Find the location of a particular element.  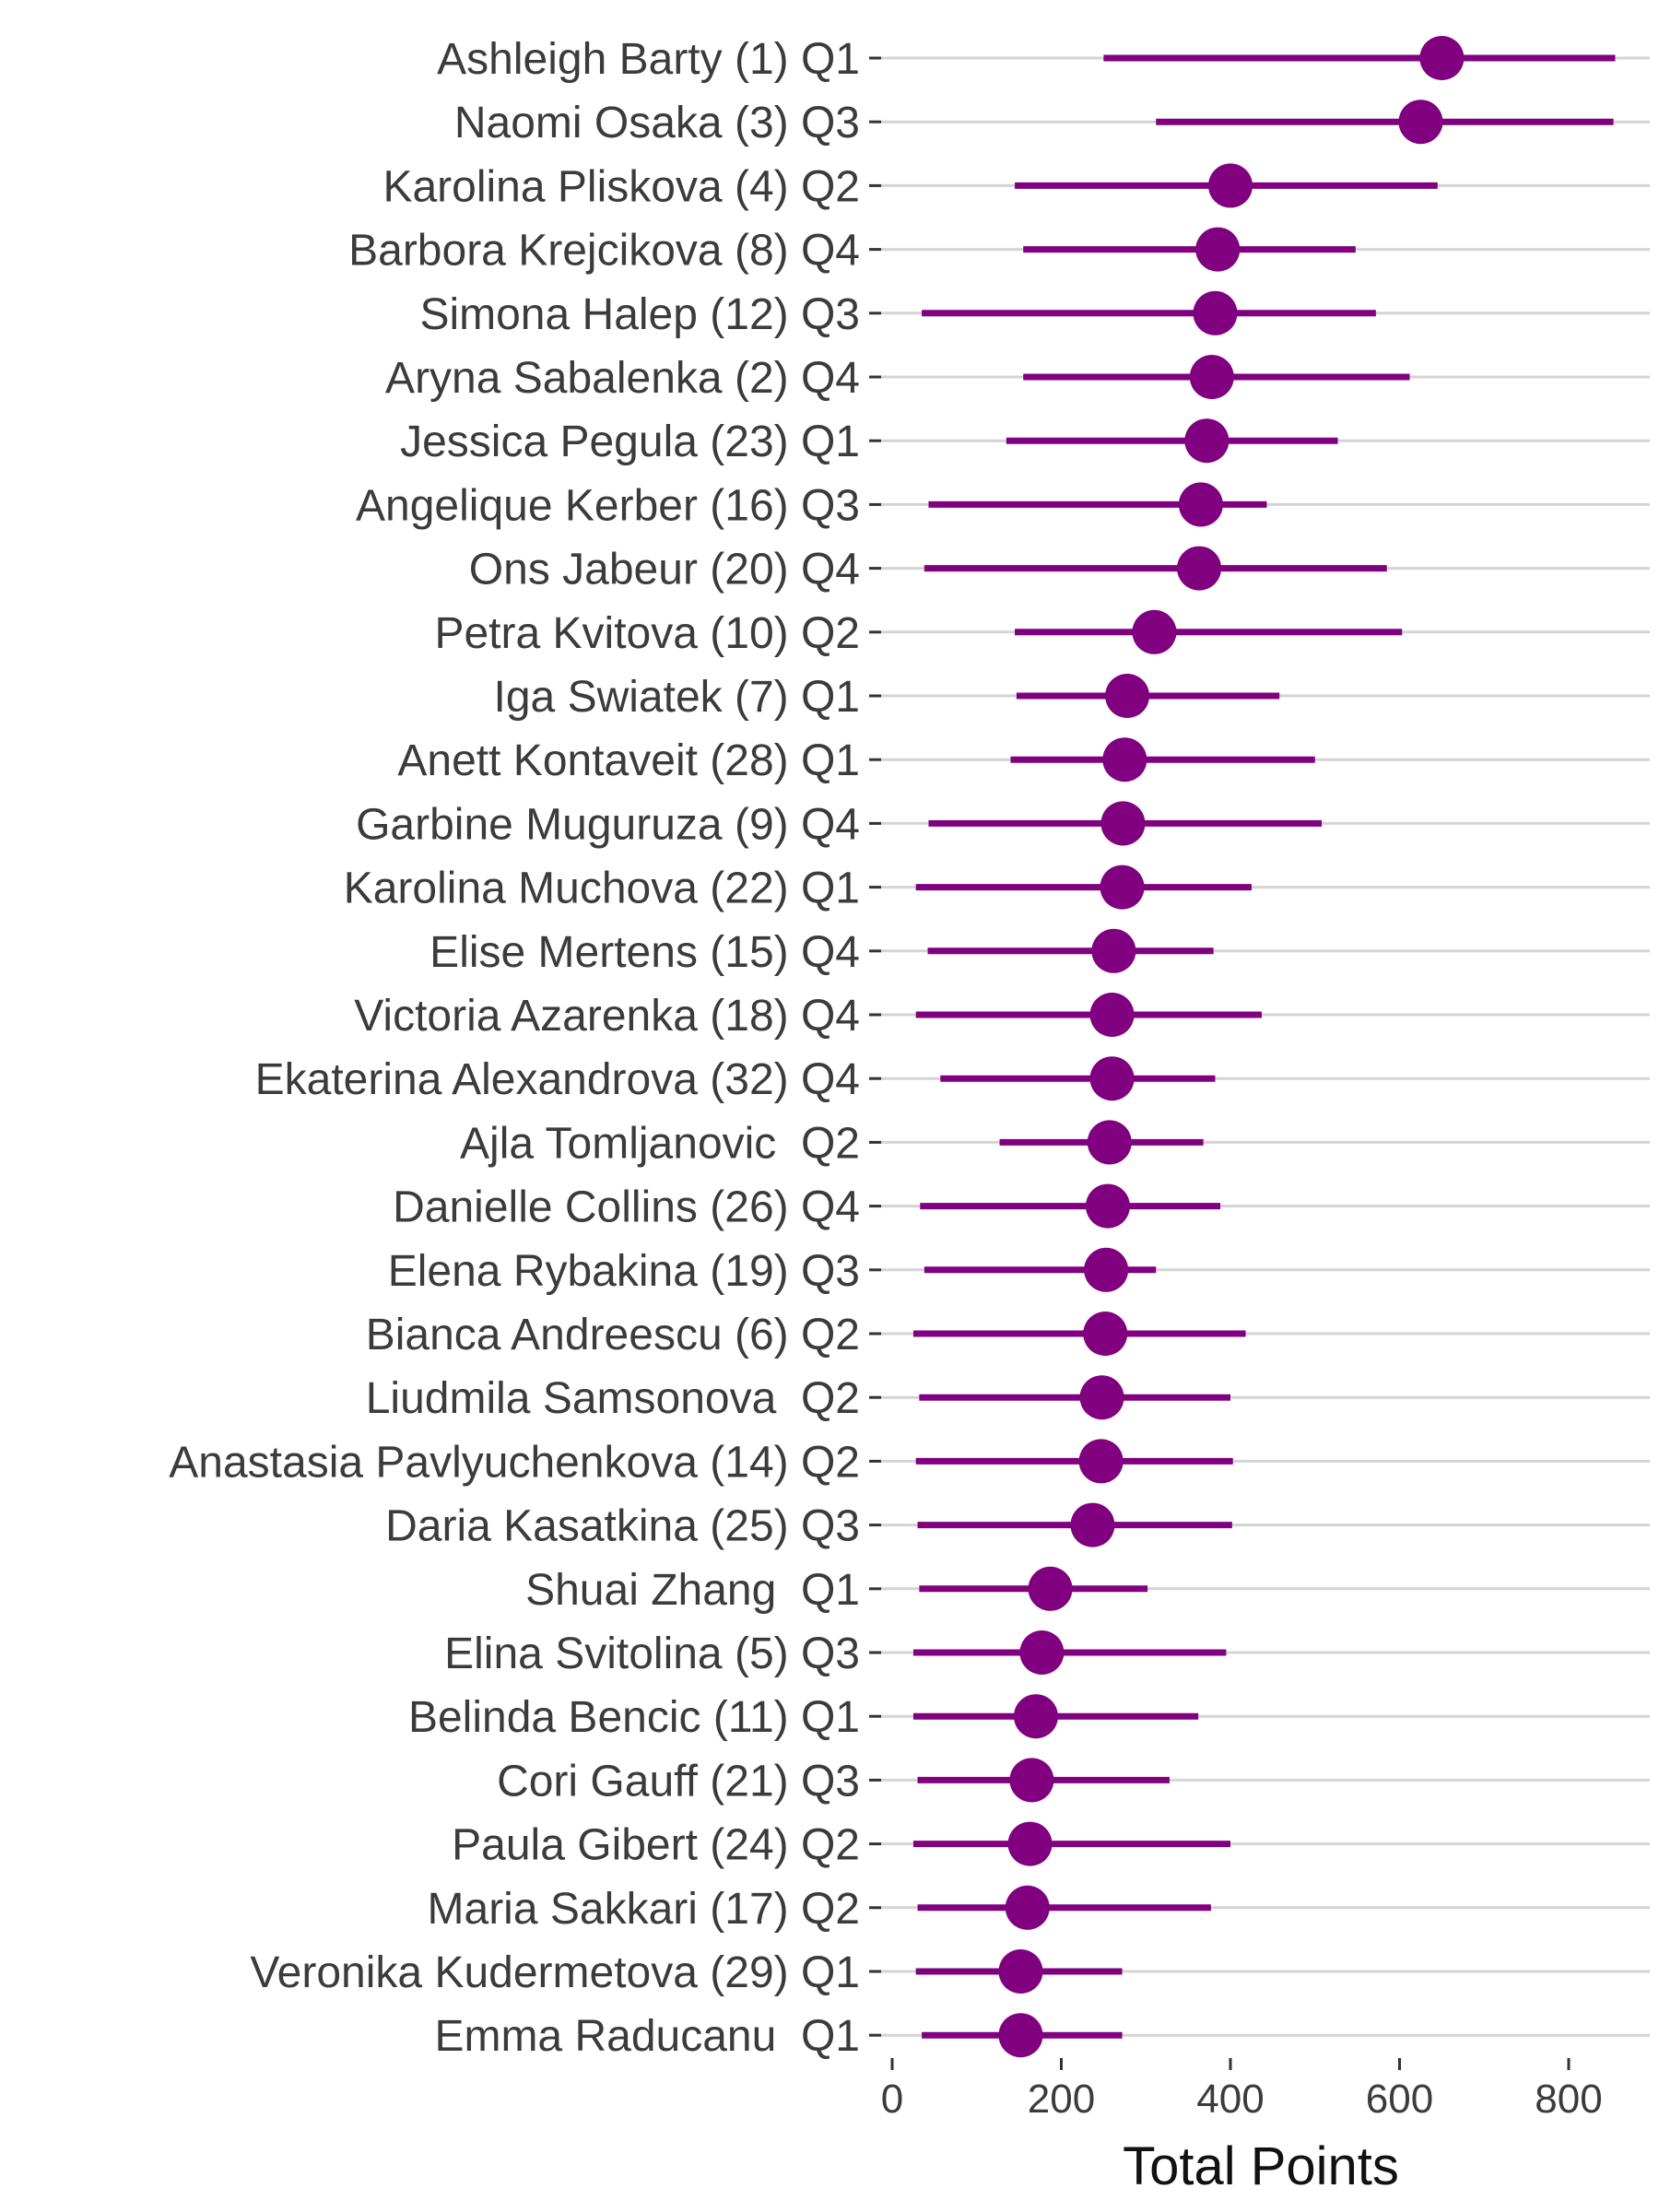

x-axis-title: Total Points is located at coordinates (1261, 2166).